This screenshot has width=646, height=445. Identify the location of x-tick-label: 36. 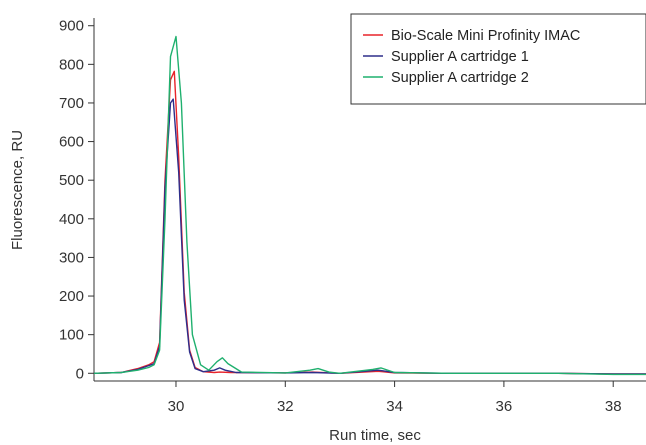
(504, 406).